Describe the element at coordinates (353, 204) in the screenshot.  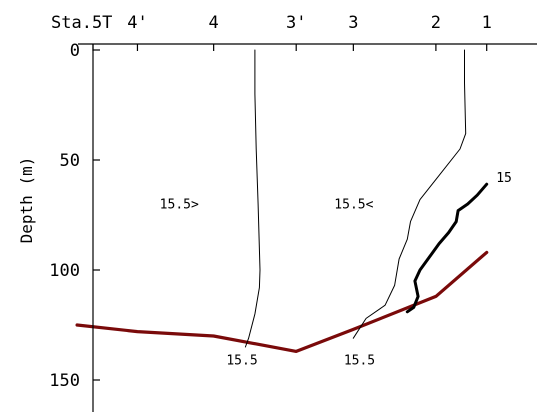
I see `isotherm-annotation: 15.5<` at that location.